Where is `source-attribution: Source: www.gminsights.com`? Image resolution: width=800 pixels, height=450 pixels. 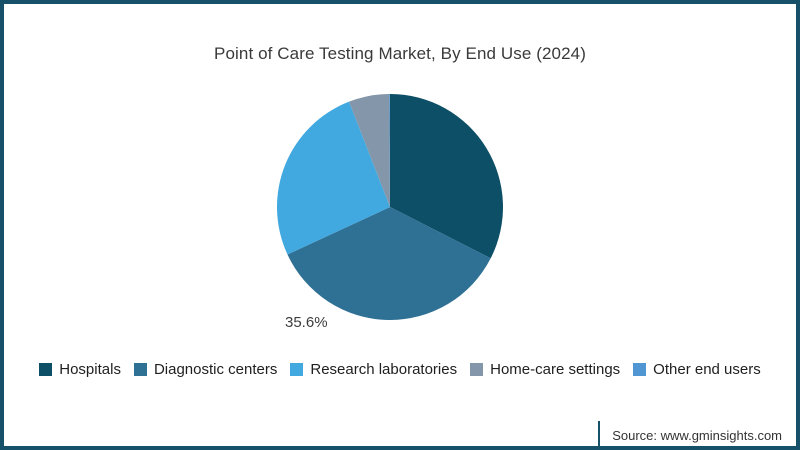
source-attribution: Source: www.gminsights.com is located at coordinates (697, 435).